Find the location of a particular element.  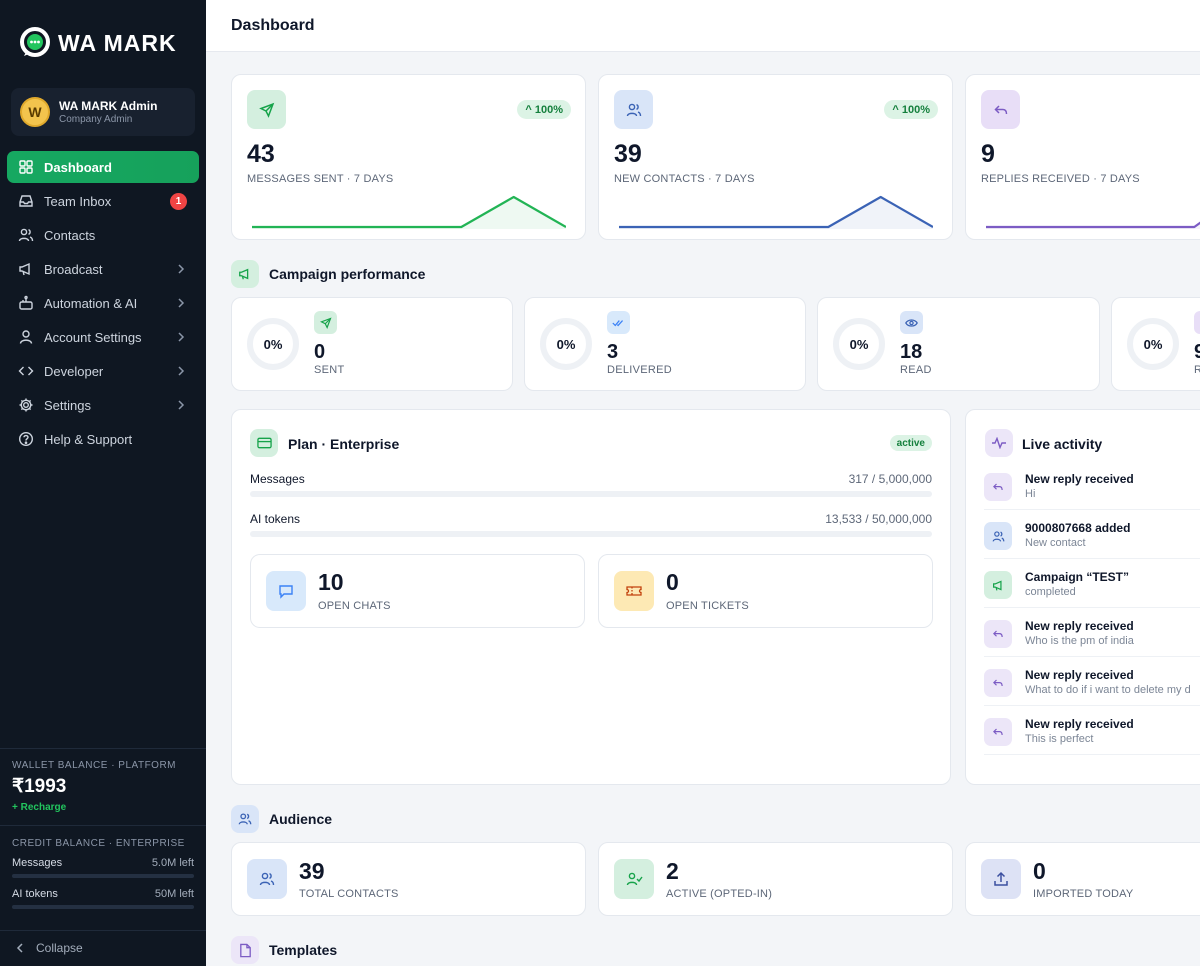

campaign-value: 18 is located at coordinates (911, 352).